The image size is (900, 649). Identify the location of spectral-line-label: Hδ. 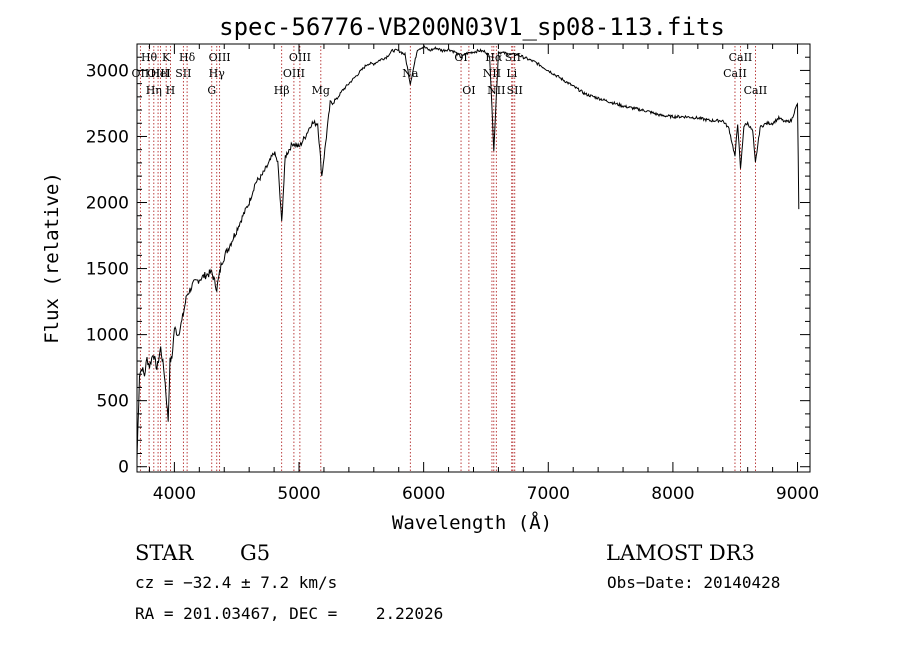
(187, 57).